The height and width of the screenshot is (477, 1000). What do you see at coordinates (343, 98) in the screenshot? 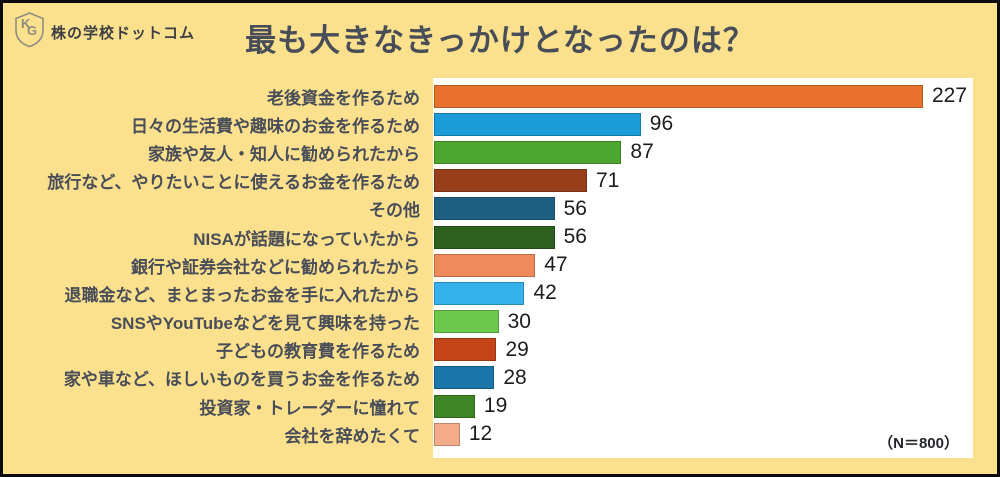
I see `category-label: 老後資金を作るため` at bounding box center [343, 98].